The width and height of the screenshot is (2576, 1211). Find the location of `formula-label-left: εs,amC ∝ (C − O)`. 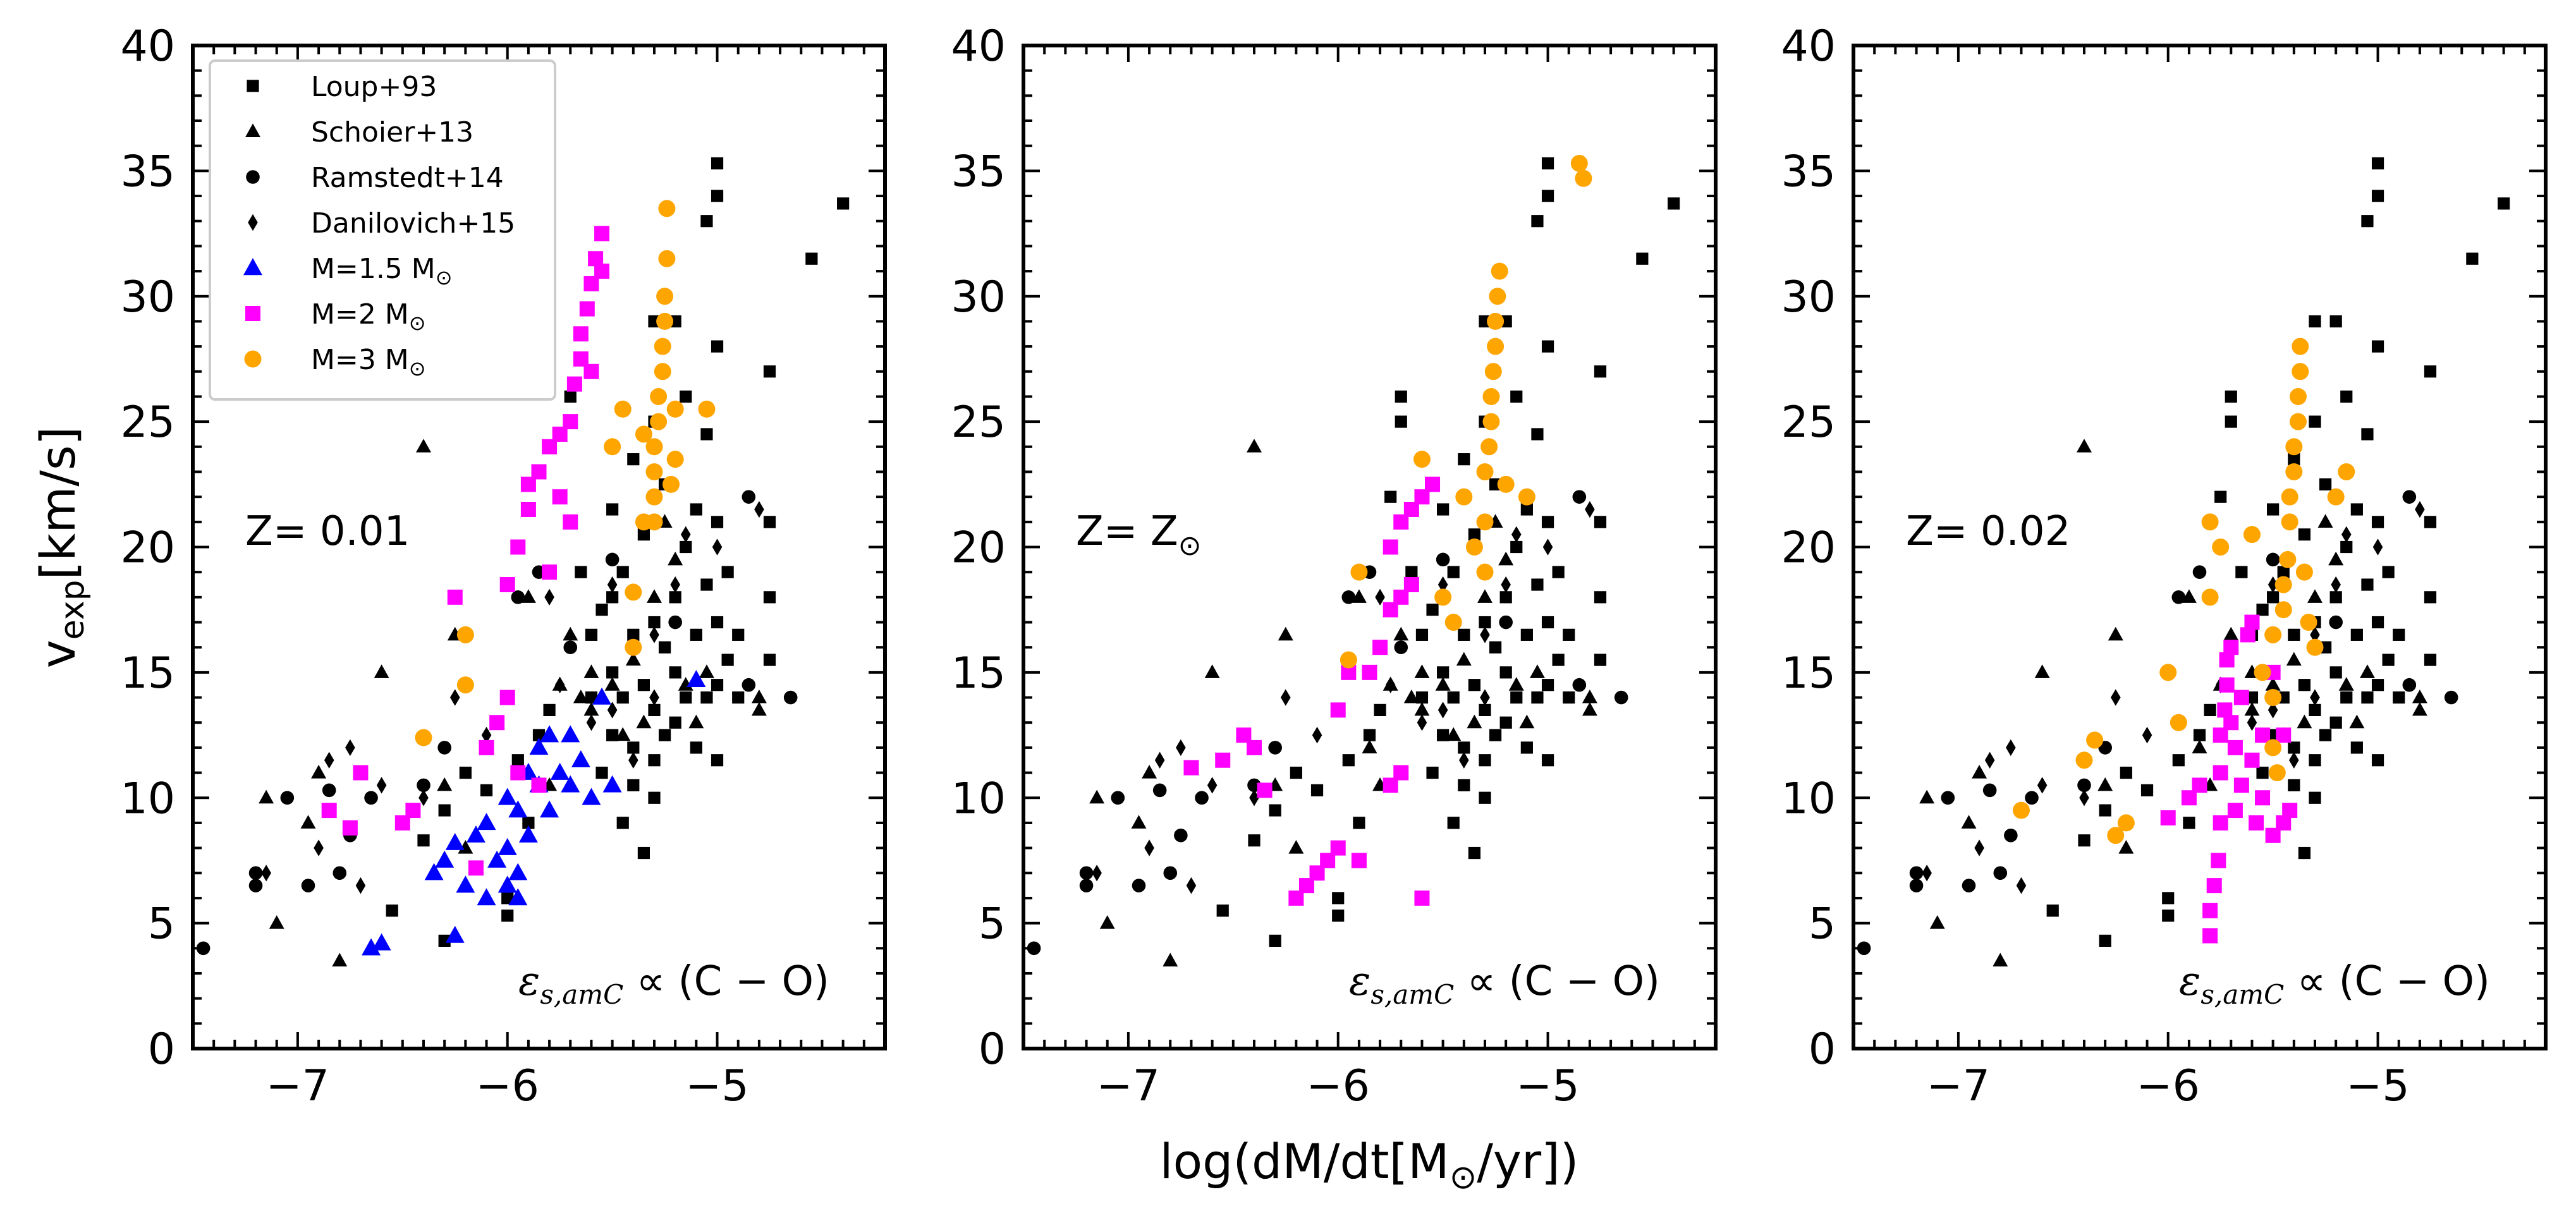

formula-label-left: εs,amC ∝ (C − O) is located at coordinates (673, 984).